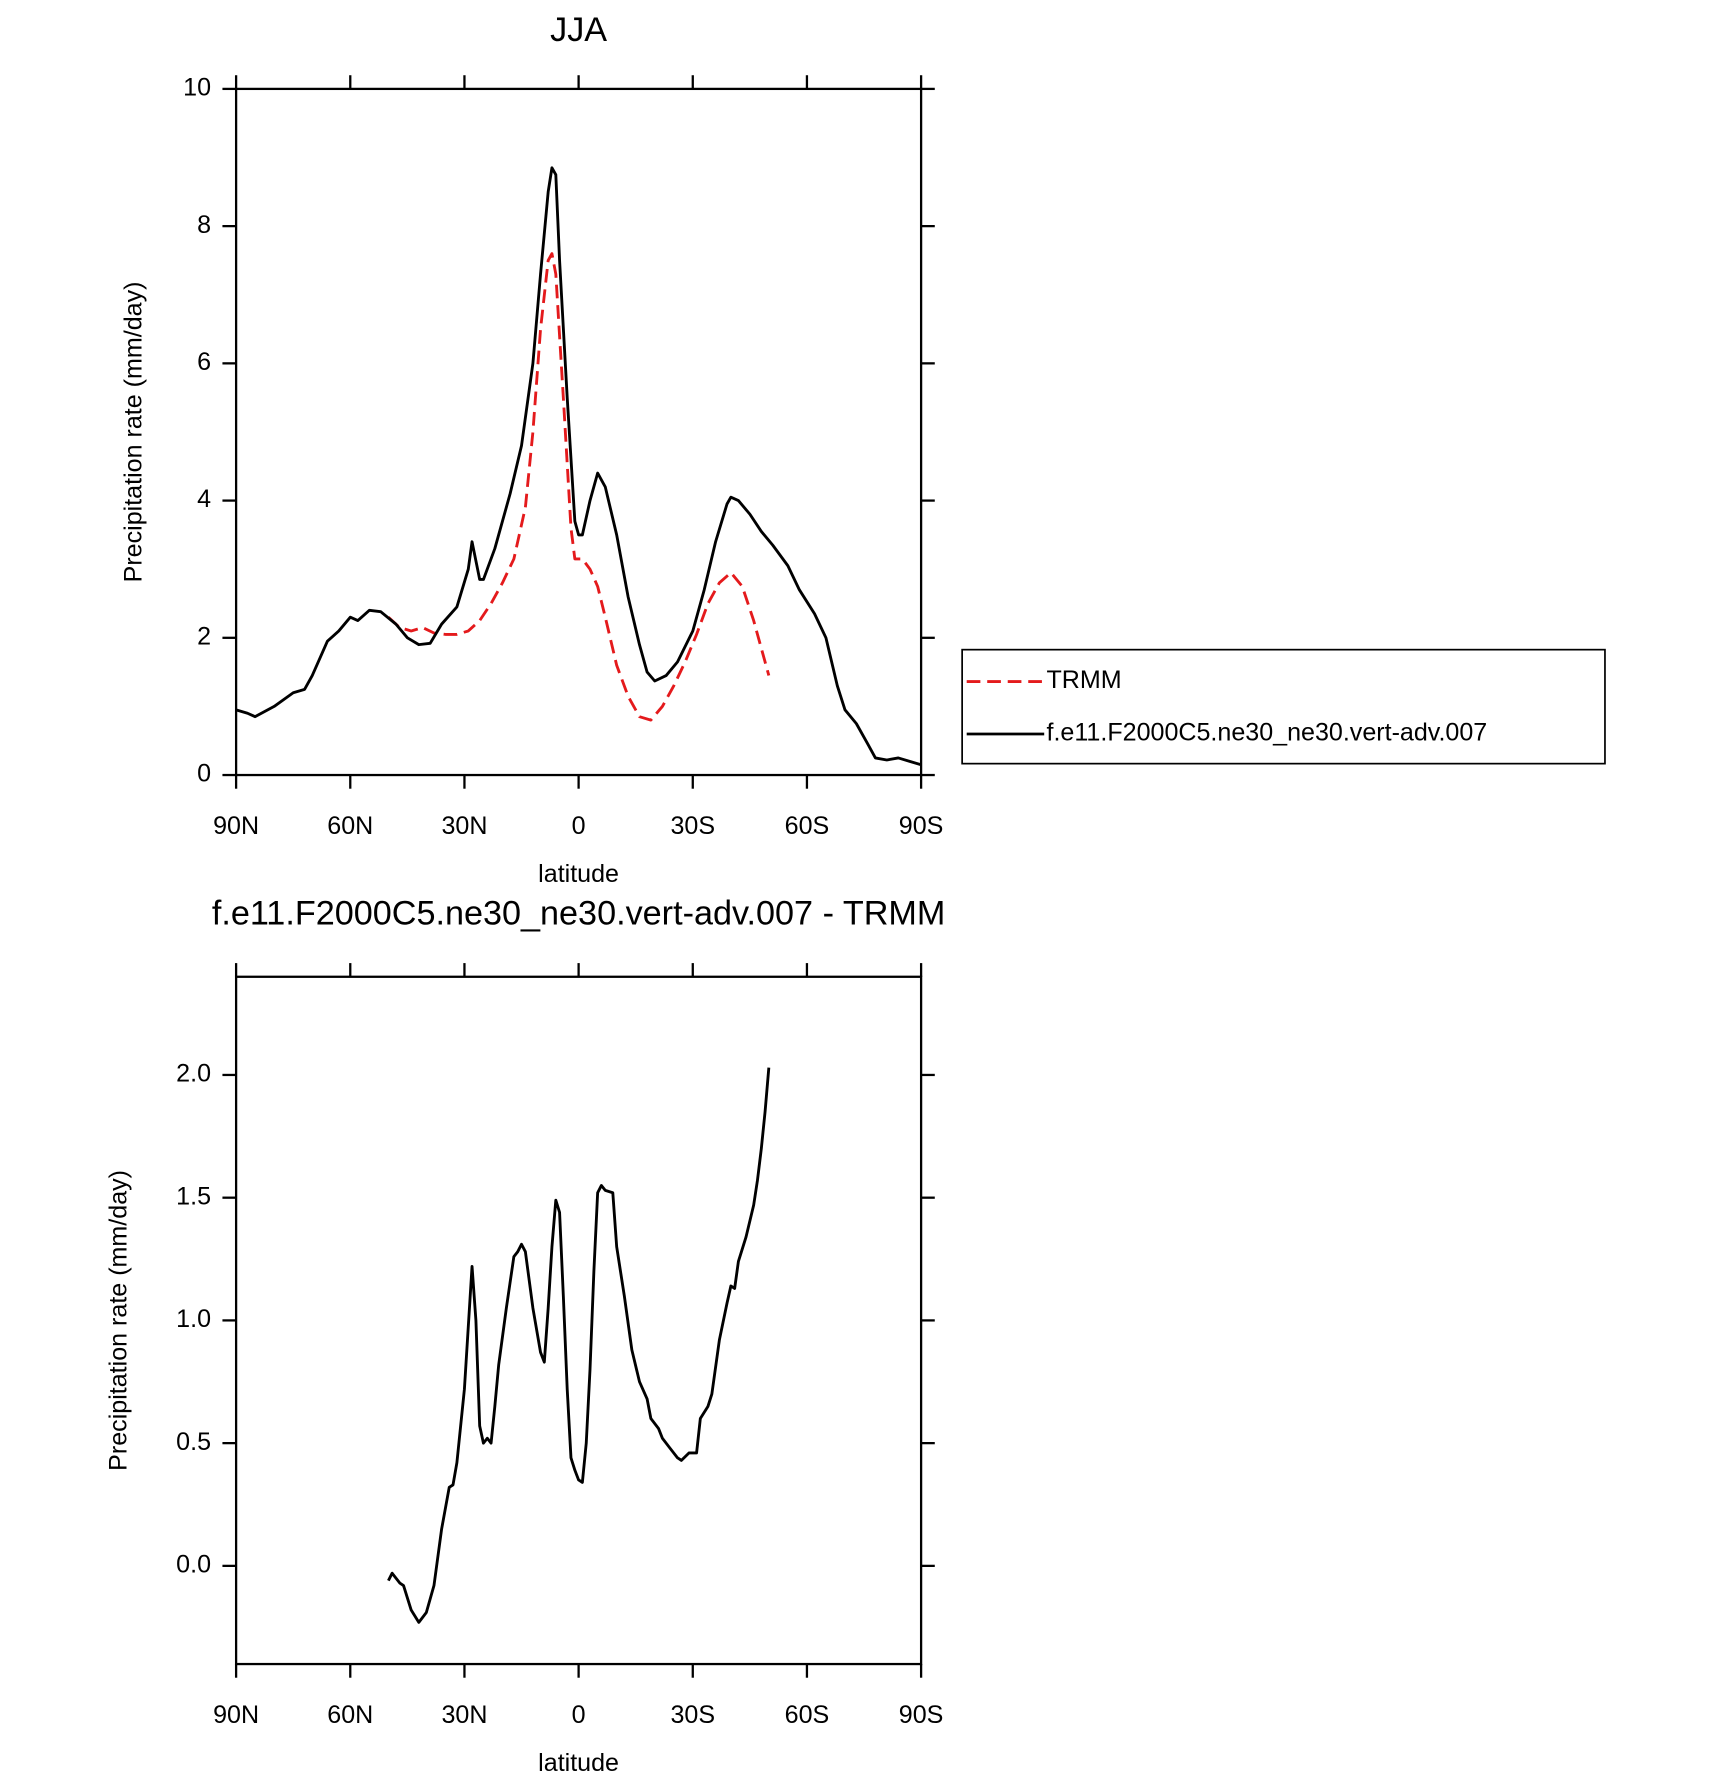 Image resolution: width=1710 pixels, height=1786 pixels. Describe the element at coordinates (1283, 706) in the screenshot. I see `legend-box` at that location.